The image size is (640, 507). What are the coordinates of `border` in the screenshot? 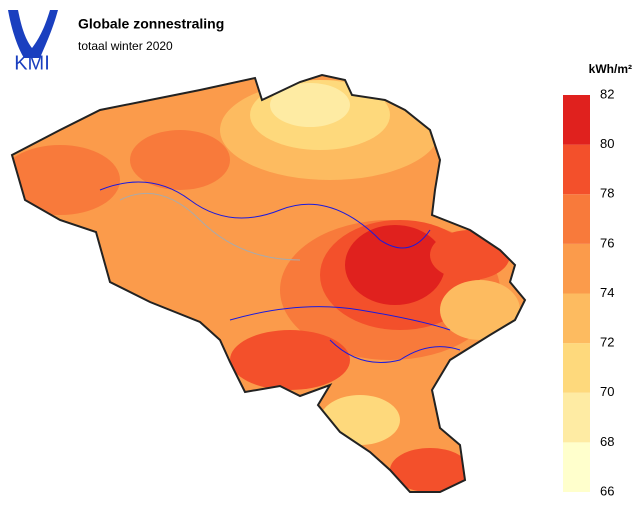 It's located at (210, 226).